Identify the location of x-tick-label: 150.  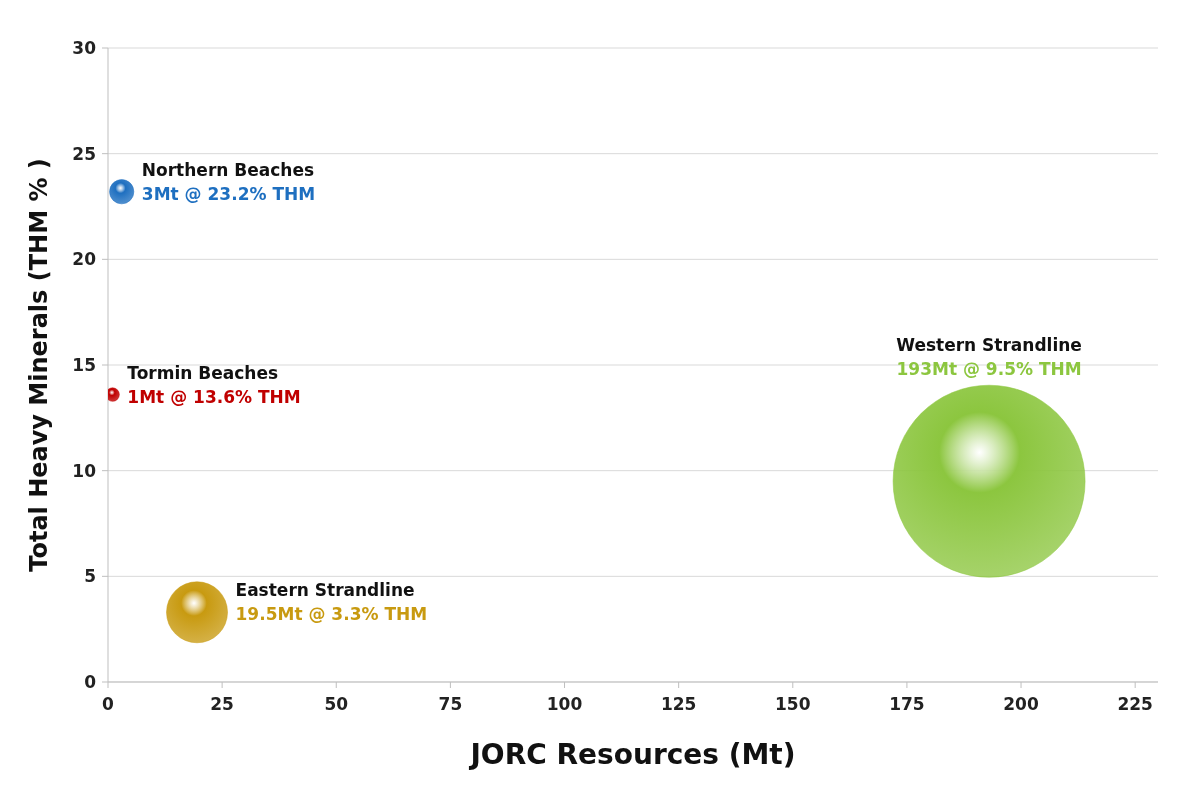
(793, 704).